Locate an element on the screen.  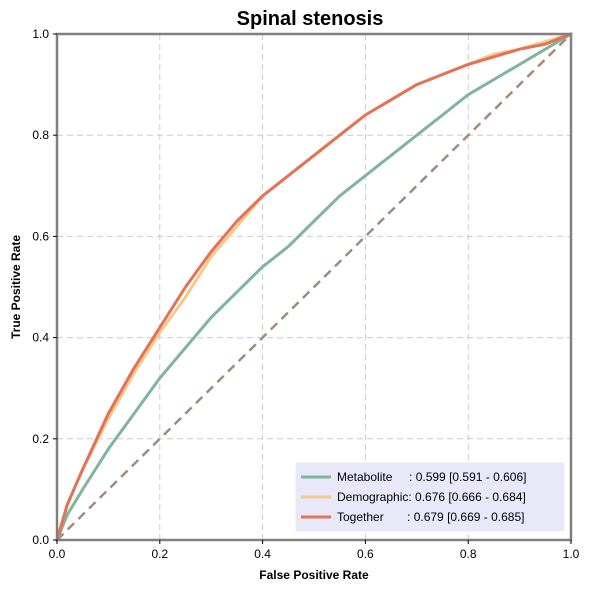
x-tick-label: 0.0 is located at coordinates (57, 554).